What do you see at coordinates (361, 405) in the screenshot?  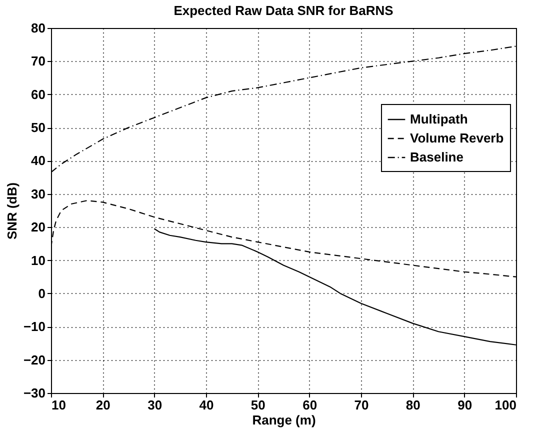 I see `x-tick-label: 70` at bounding box center [361, 405].